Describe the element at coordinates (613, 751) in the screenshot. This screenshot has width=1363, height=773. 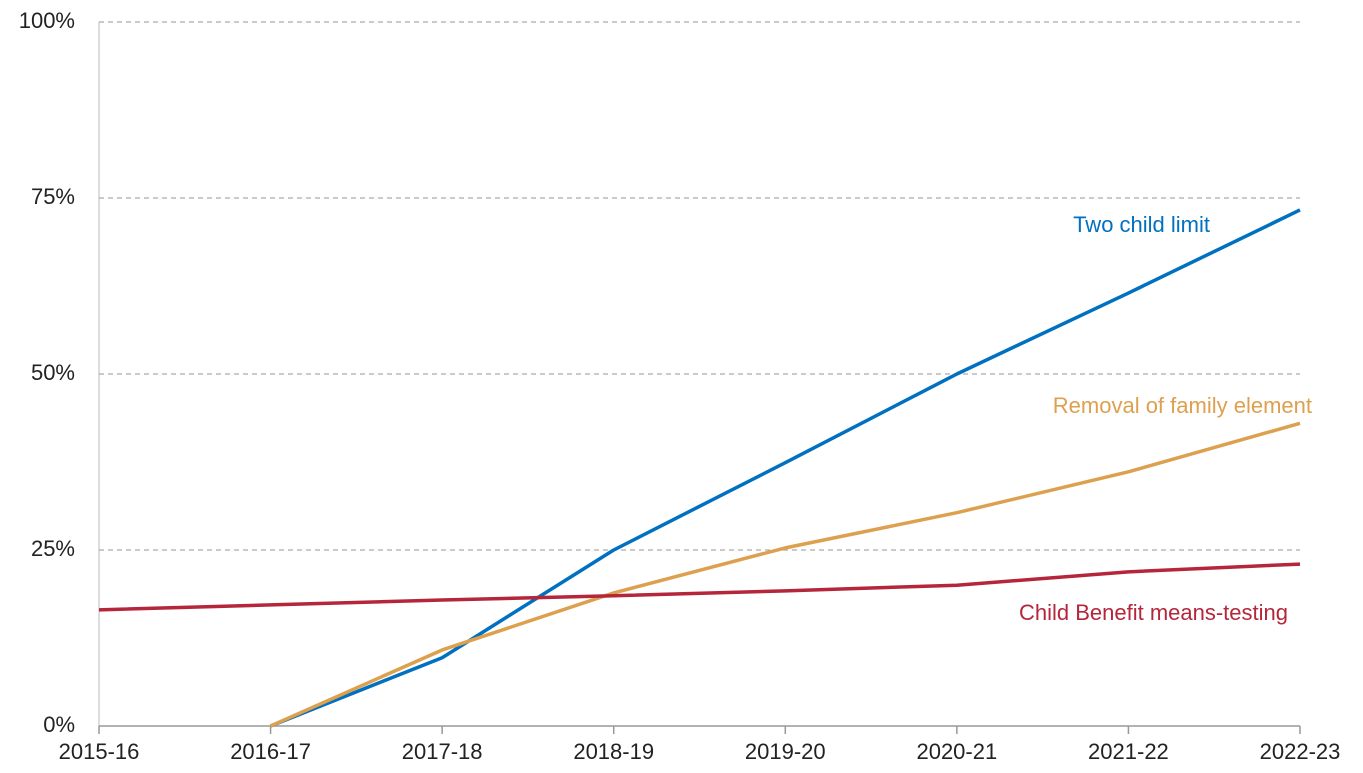
I see `x-tick-label: 2018-19` at that location.